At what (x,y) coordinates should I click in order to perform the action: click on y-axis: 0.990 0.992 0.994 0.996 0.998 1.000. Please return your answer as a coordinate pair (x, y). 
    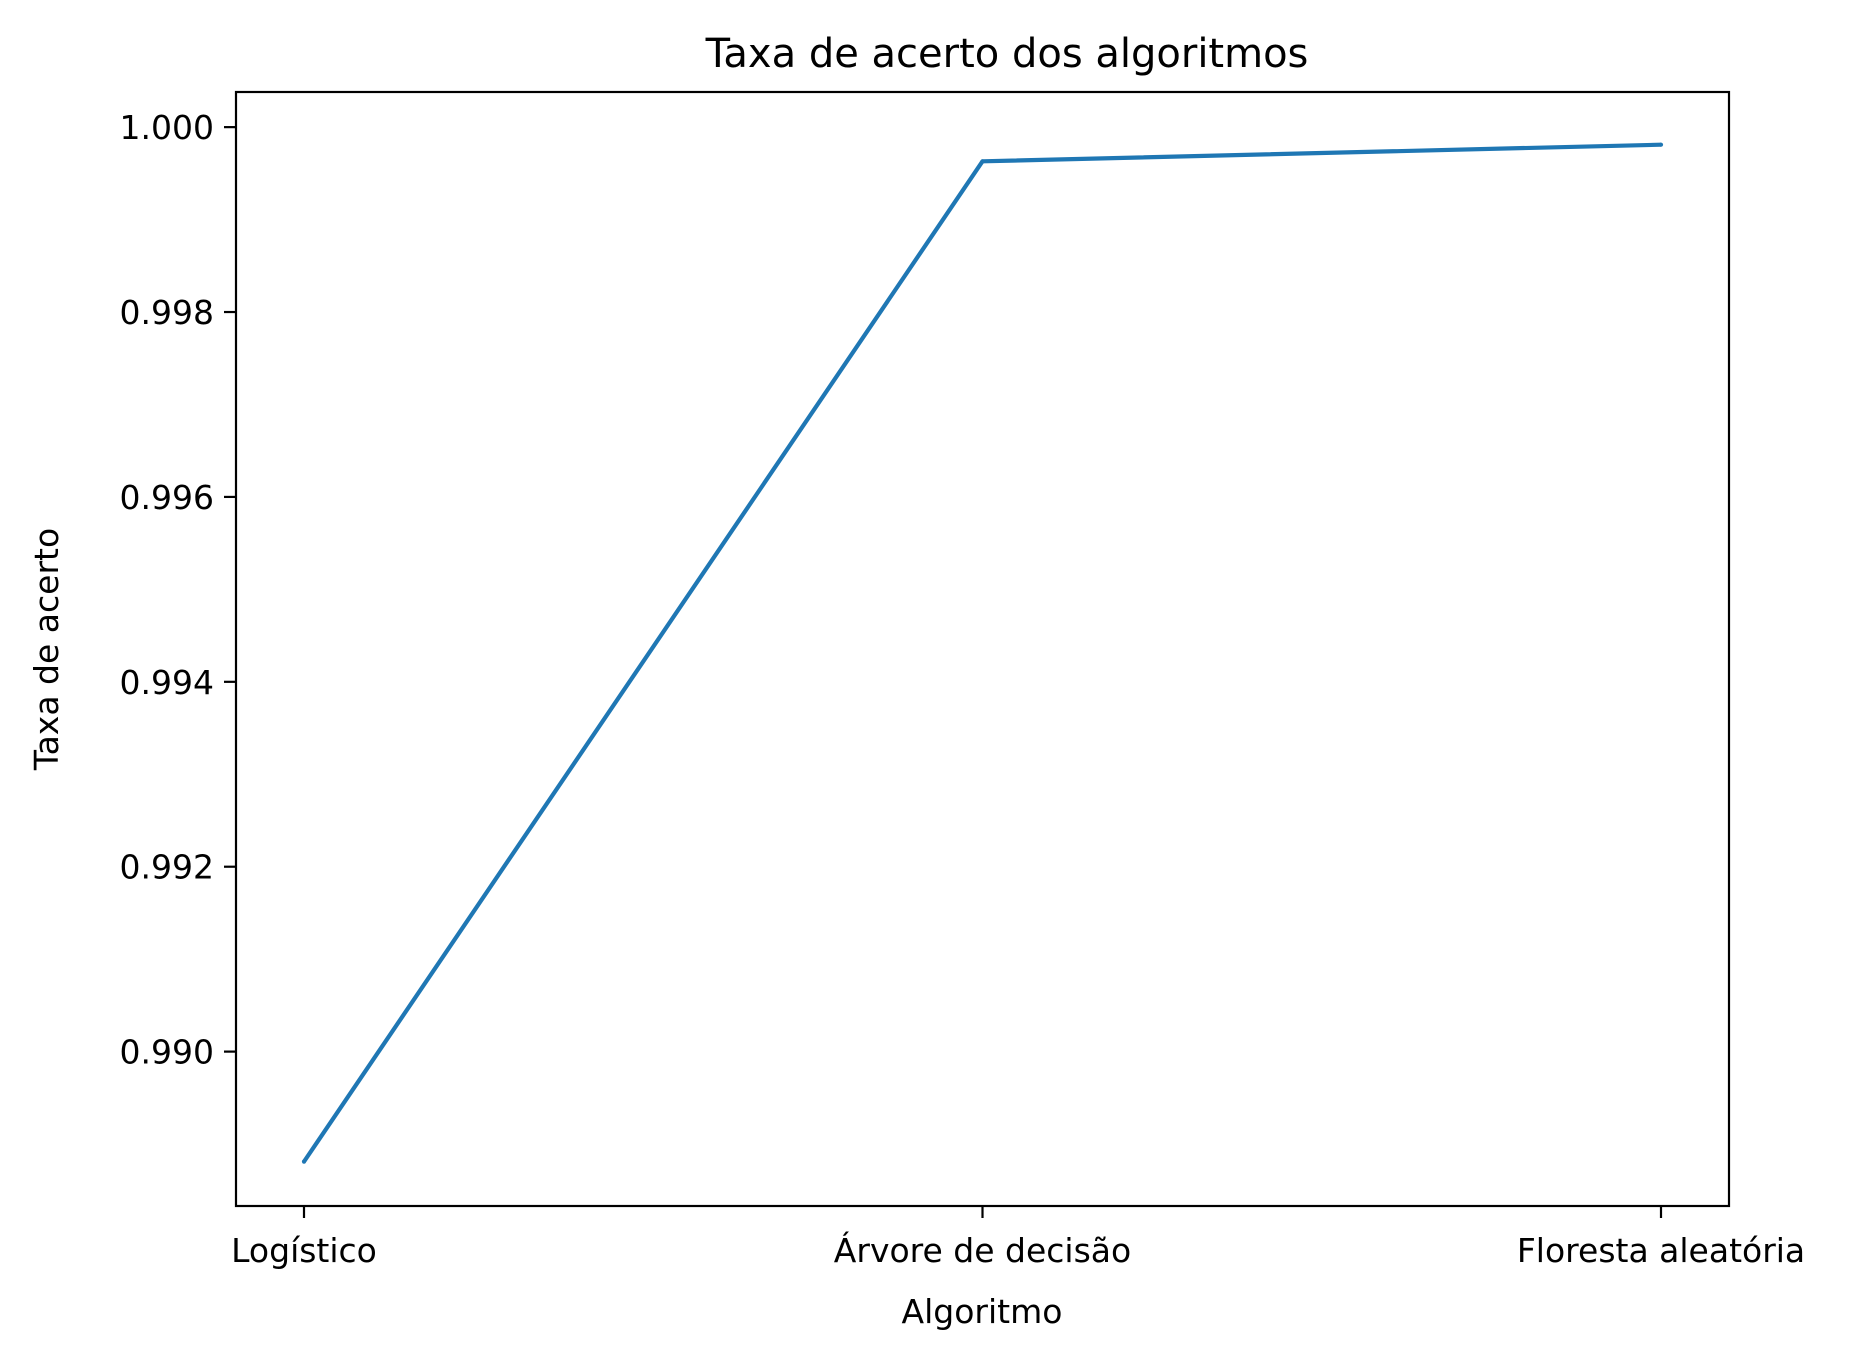
    Looking at the image, I should click on (178, 590).